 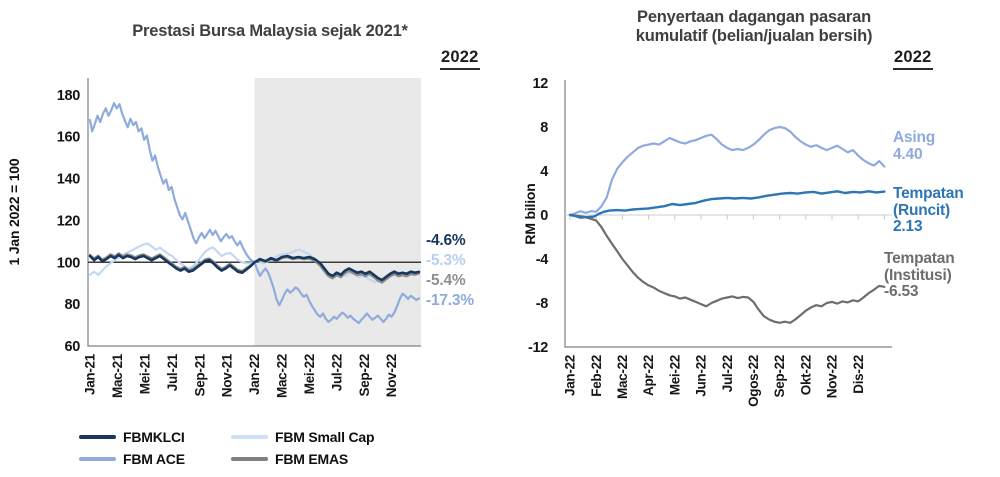 What do you see at coordinates (727, 171) in the screenshot?
I see `series-line-asing` at bounding box center [727, 171].